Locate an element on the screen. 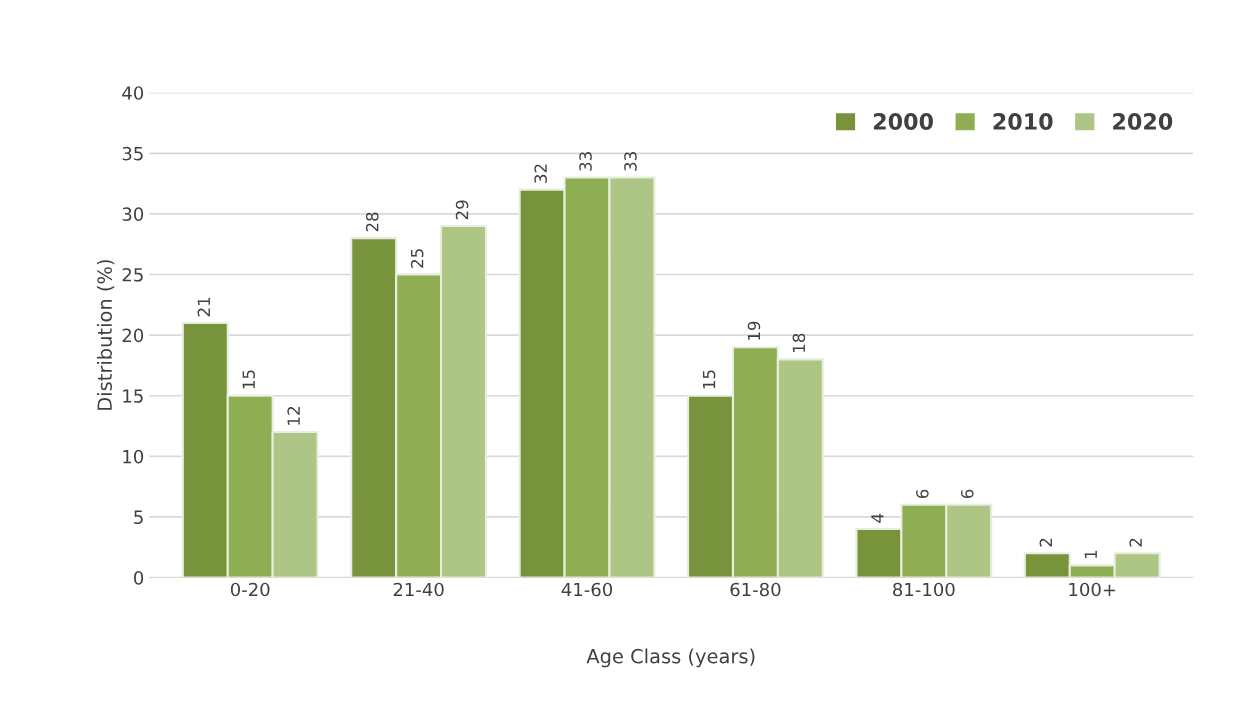 The image size is (1243, 713). legend-label: 2020 is located at coordinates (1143, 121).